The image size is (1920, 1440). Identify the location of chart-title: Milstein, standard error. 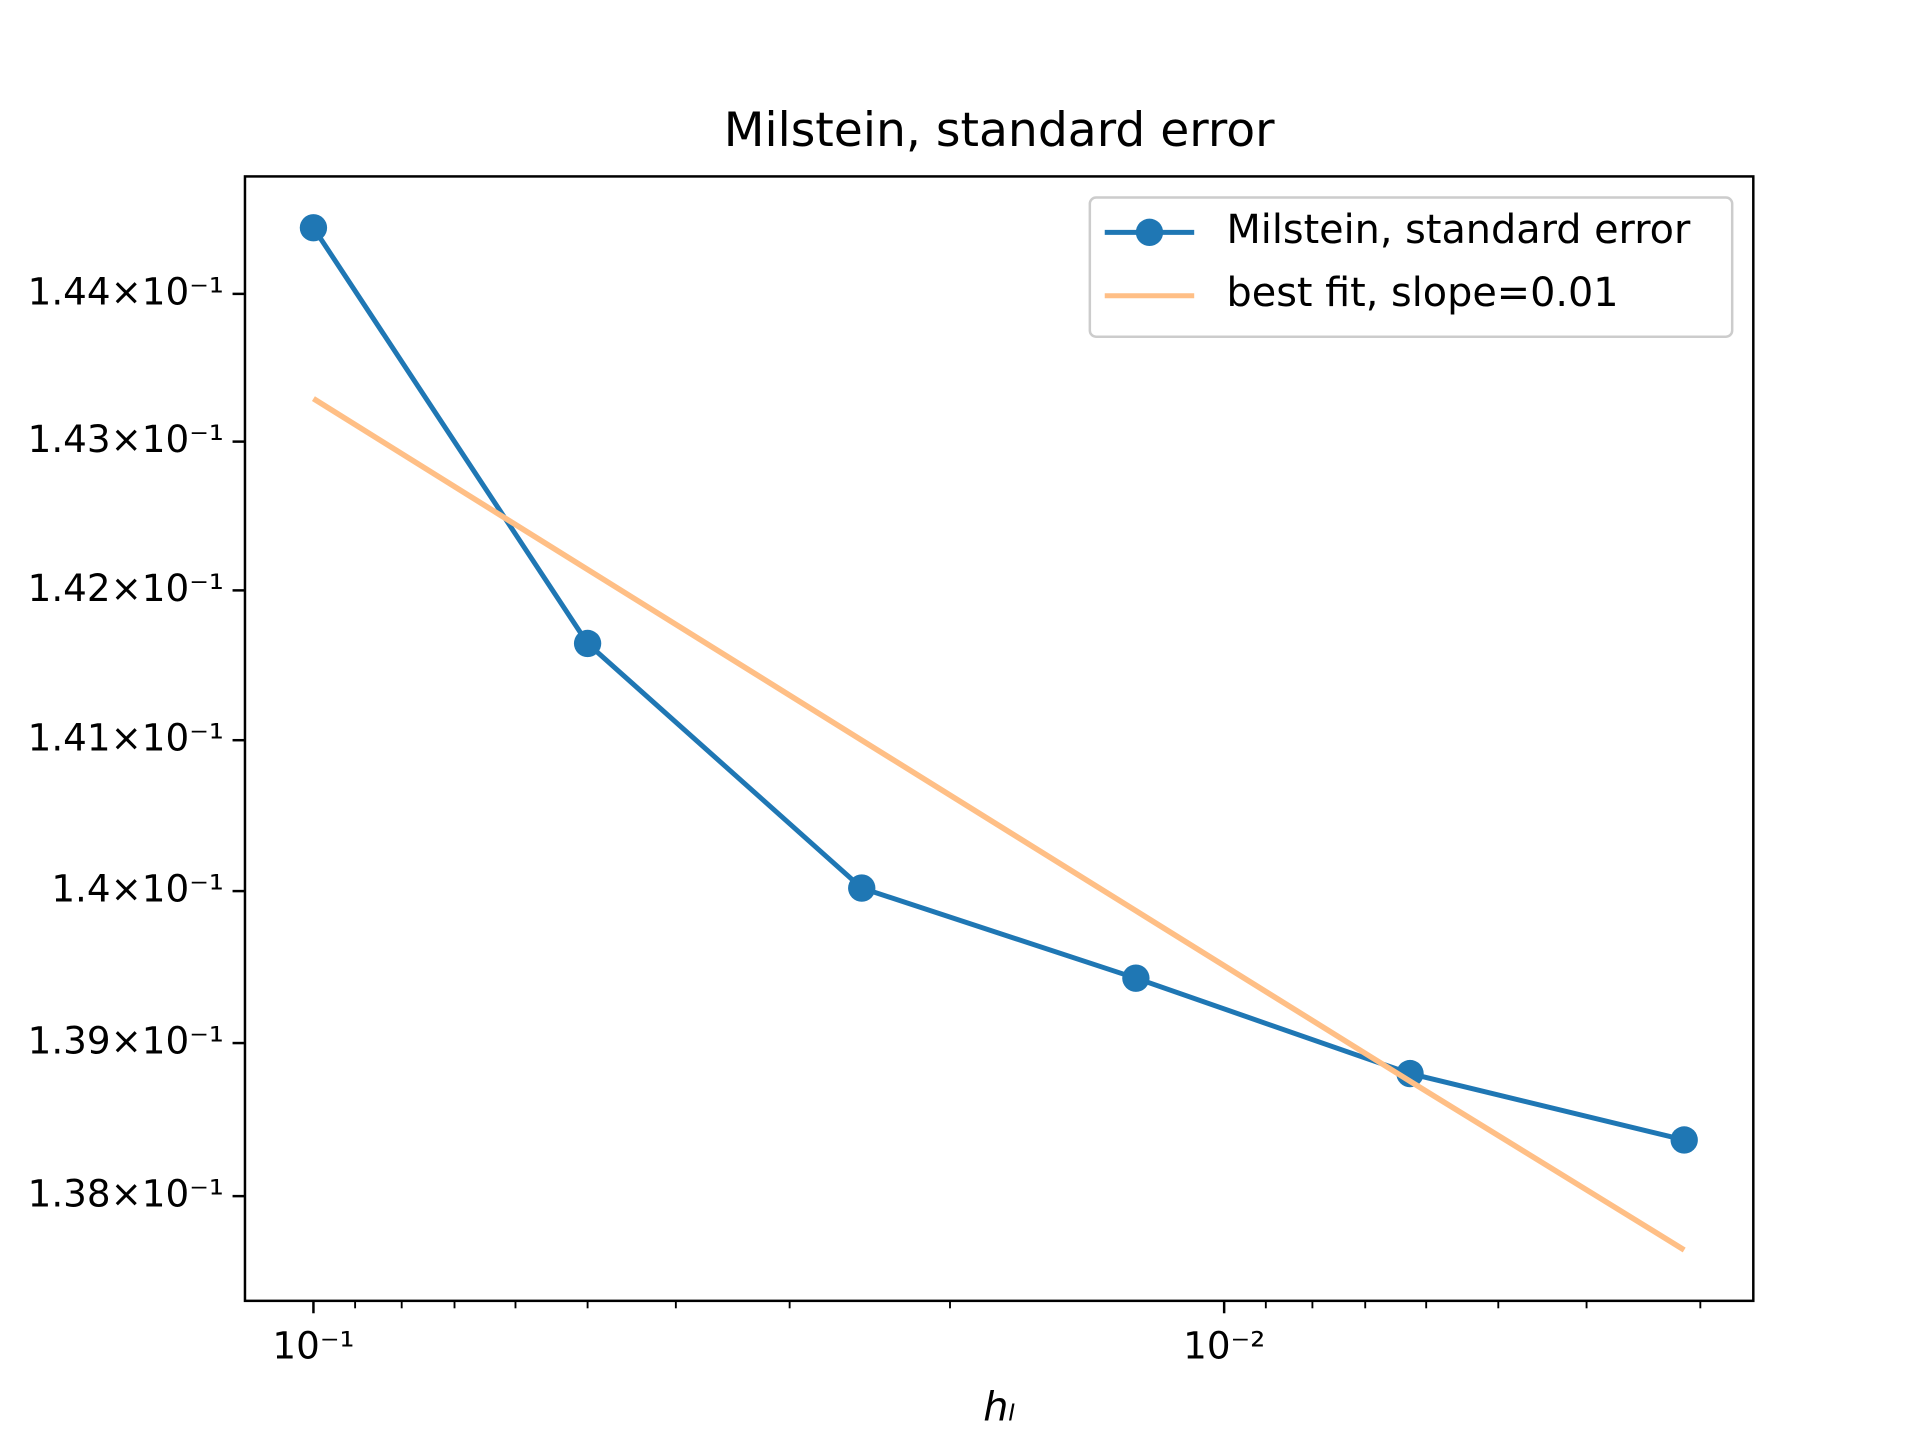
(999, 130).